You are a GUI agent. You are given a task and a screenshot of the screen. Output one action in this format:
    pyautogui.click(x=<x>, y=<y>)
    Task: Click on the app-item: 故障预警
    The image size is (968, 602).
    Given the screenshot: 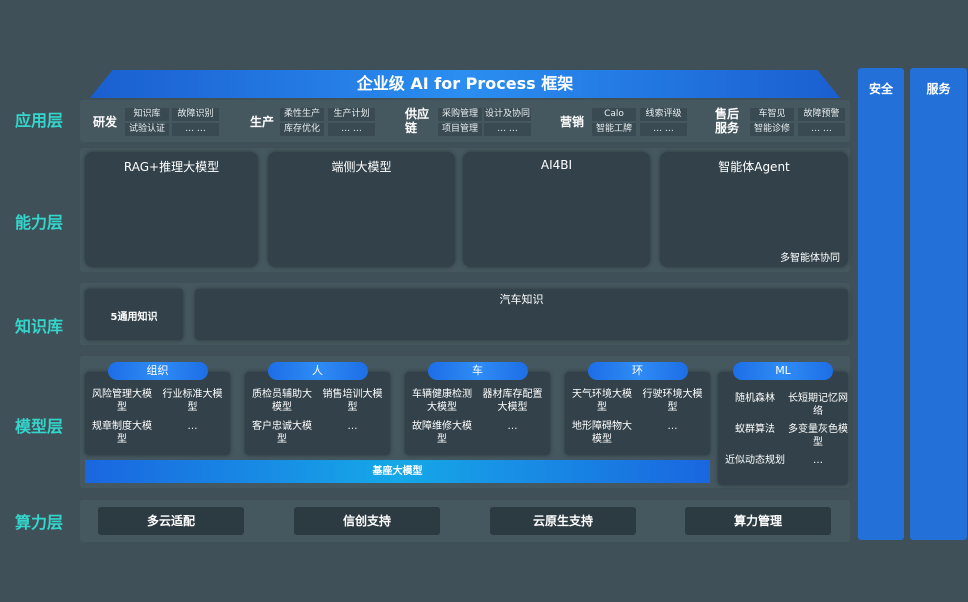 What is the action you would take?
    pyautogui.click(x=821, y=114)
    